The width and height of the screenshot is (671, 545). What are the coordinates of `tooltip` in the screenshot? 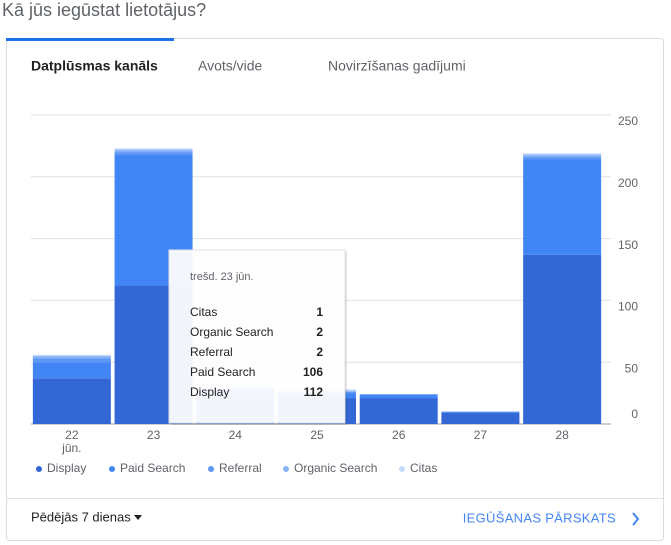 It's located at (257, 336).